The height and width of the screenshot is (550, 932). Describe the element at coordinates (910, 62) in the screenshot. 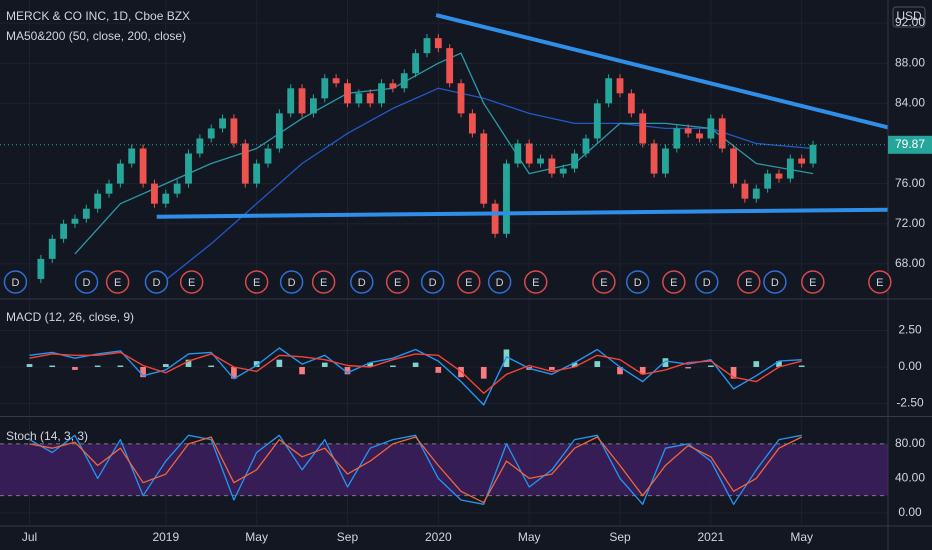

I see `y-tick-label: 88.00` at that location.